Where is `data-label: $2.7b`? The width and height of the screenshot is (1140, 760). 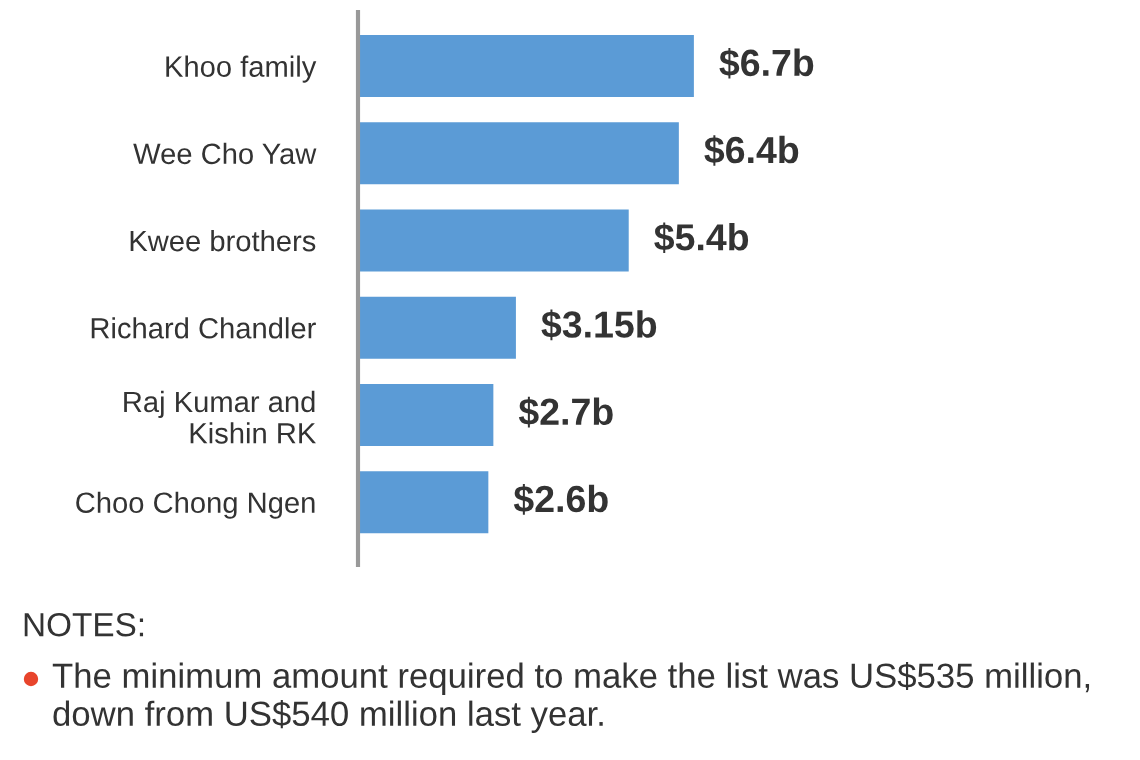
data-label: $2.7b is located at coordinates (565, 412).